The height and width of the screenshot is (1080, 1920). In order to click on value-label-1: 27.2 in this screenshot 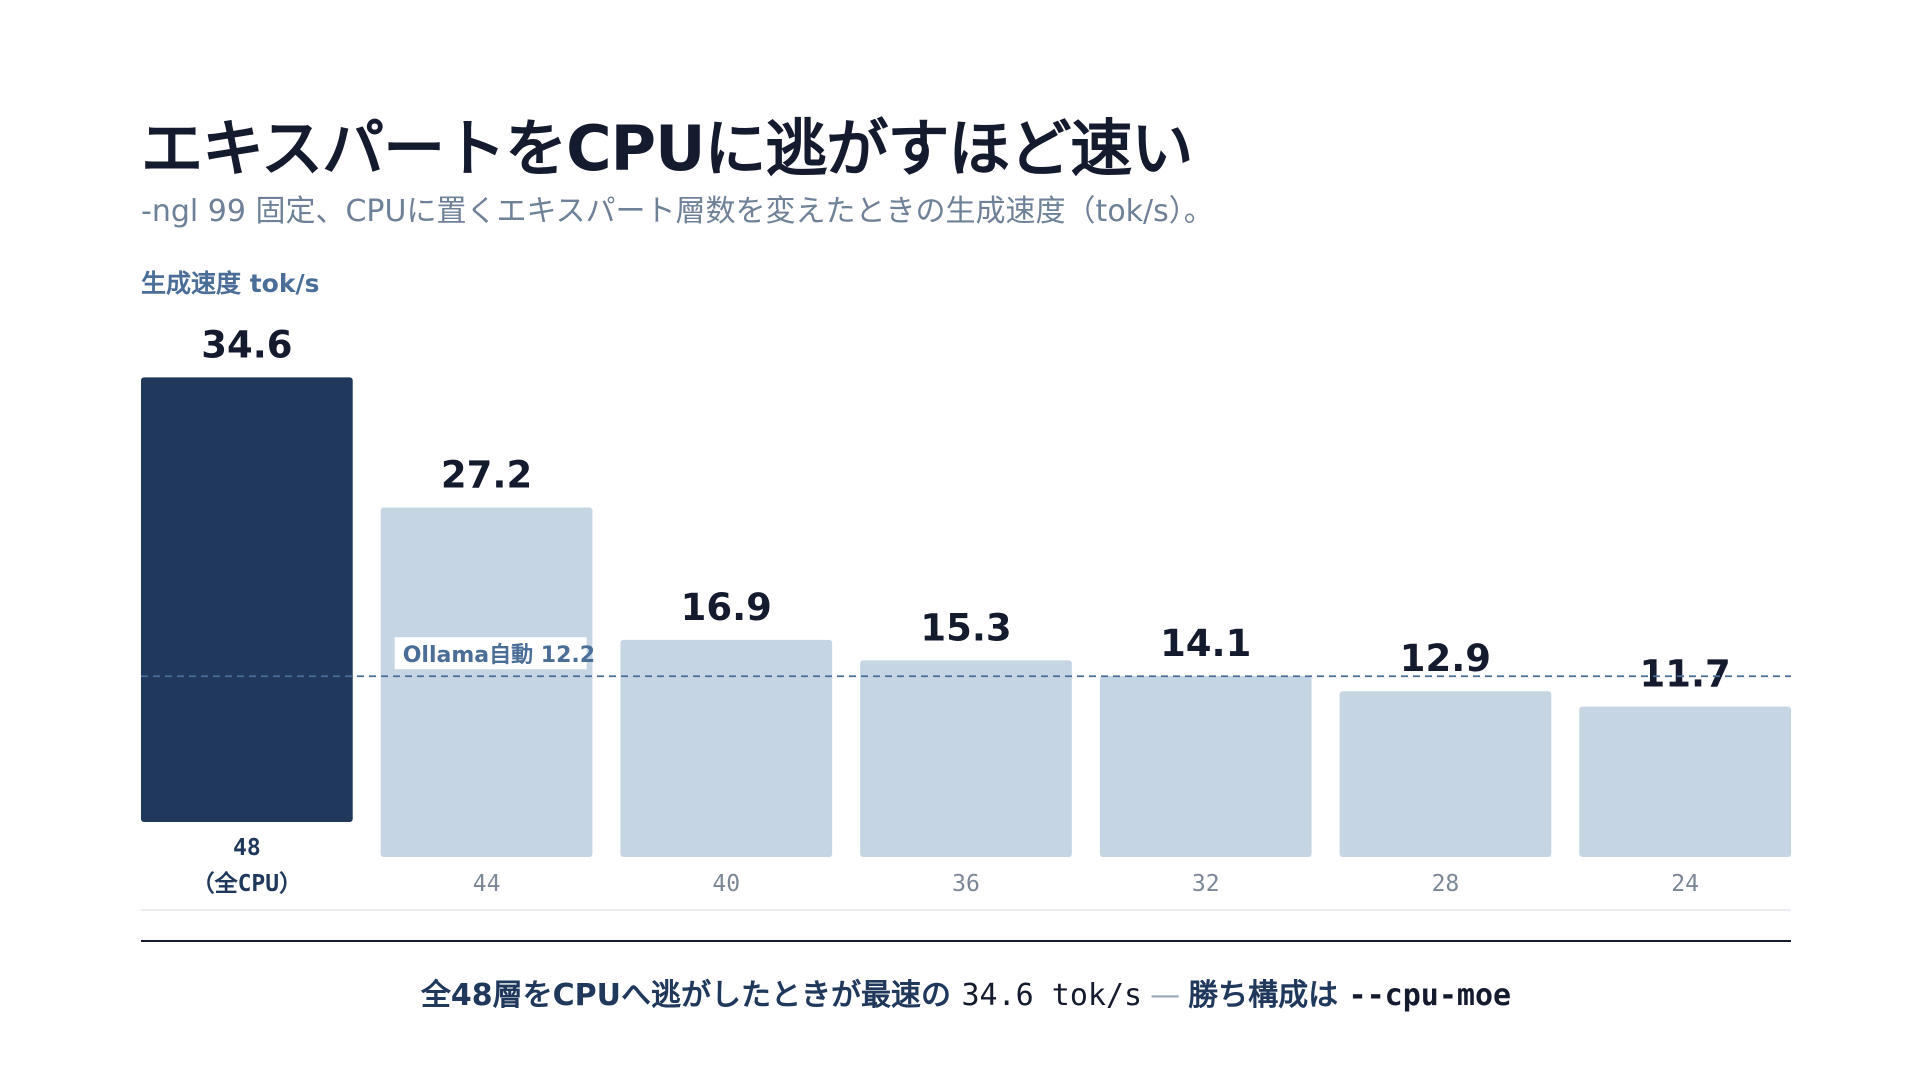, I will do `click(486, 474)`.